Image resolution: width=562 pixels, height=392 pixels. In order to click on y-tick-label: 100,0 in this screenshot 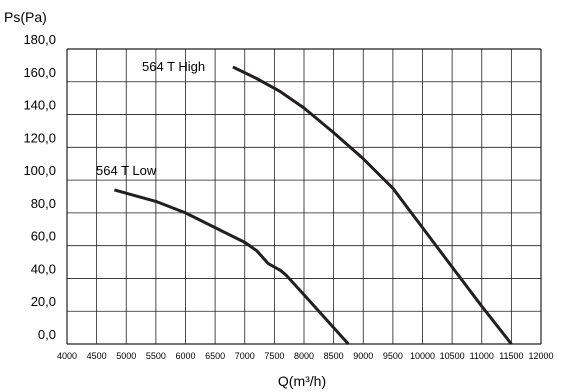, I will do `click(39, 170)`.